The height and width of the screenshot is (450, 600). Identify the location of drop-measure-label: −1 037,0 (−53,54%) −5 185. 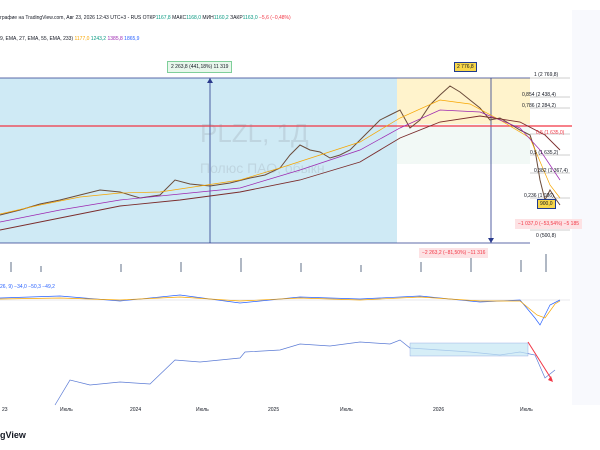
(549, 224).